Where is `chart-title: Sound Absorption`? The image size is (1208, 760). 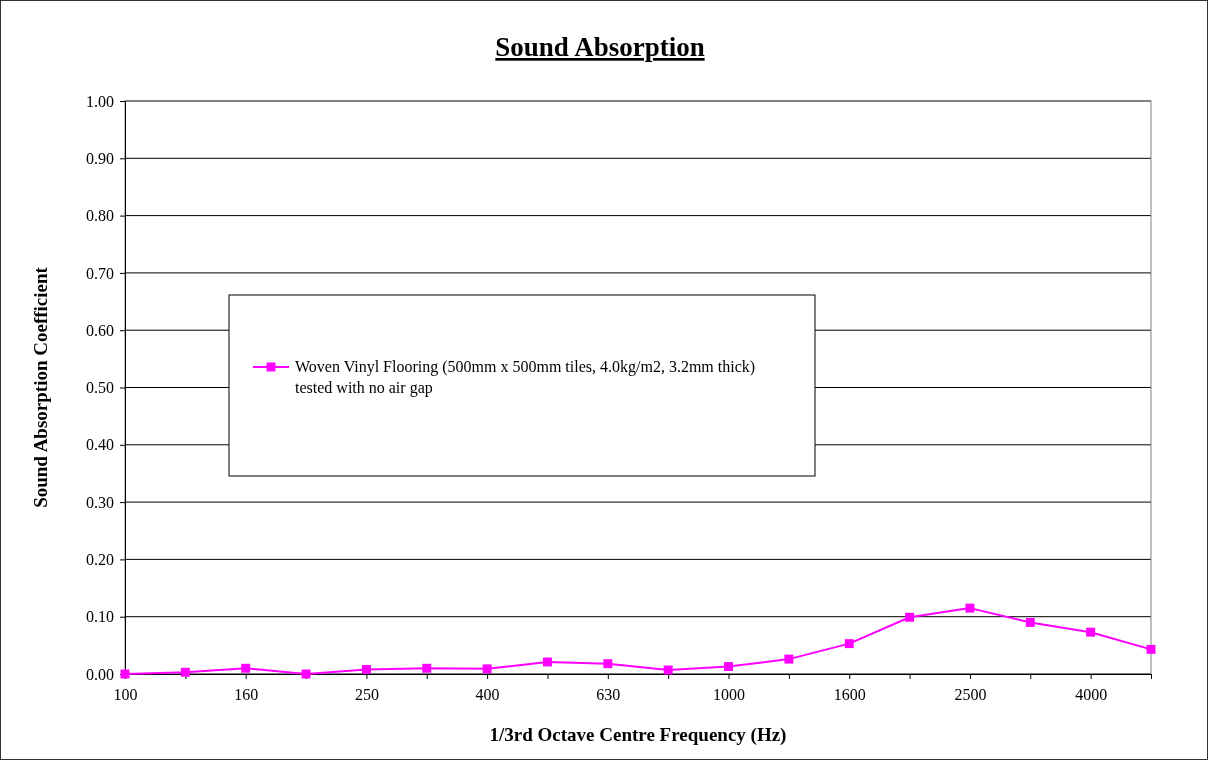
chart-title: Sound Absorption is located at coordinates (600, 47).